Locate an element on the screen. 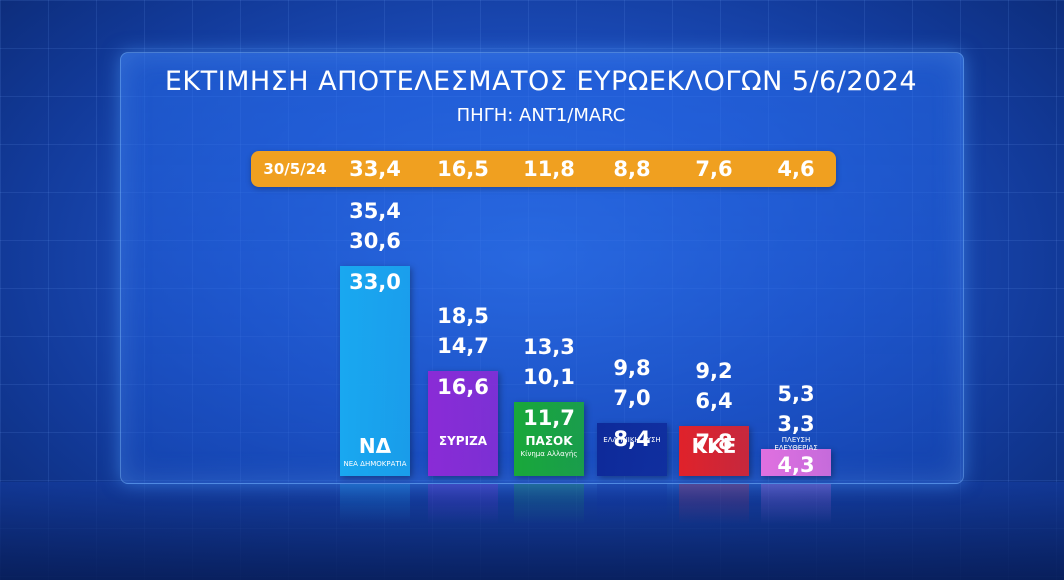 The height and width of the screenshot is (580, 1064). previous-value: 8,8 is located at coordinates (632, 169).